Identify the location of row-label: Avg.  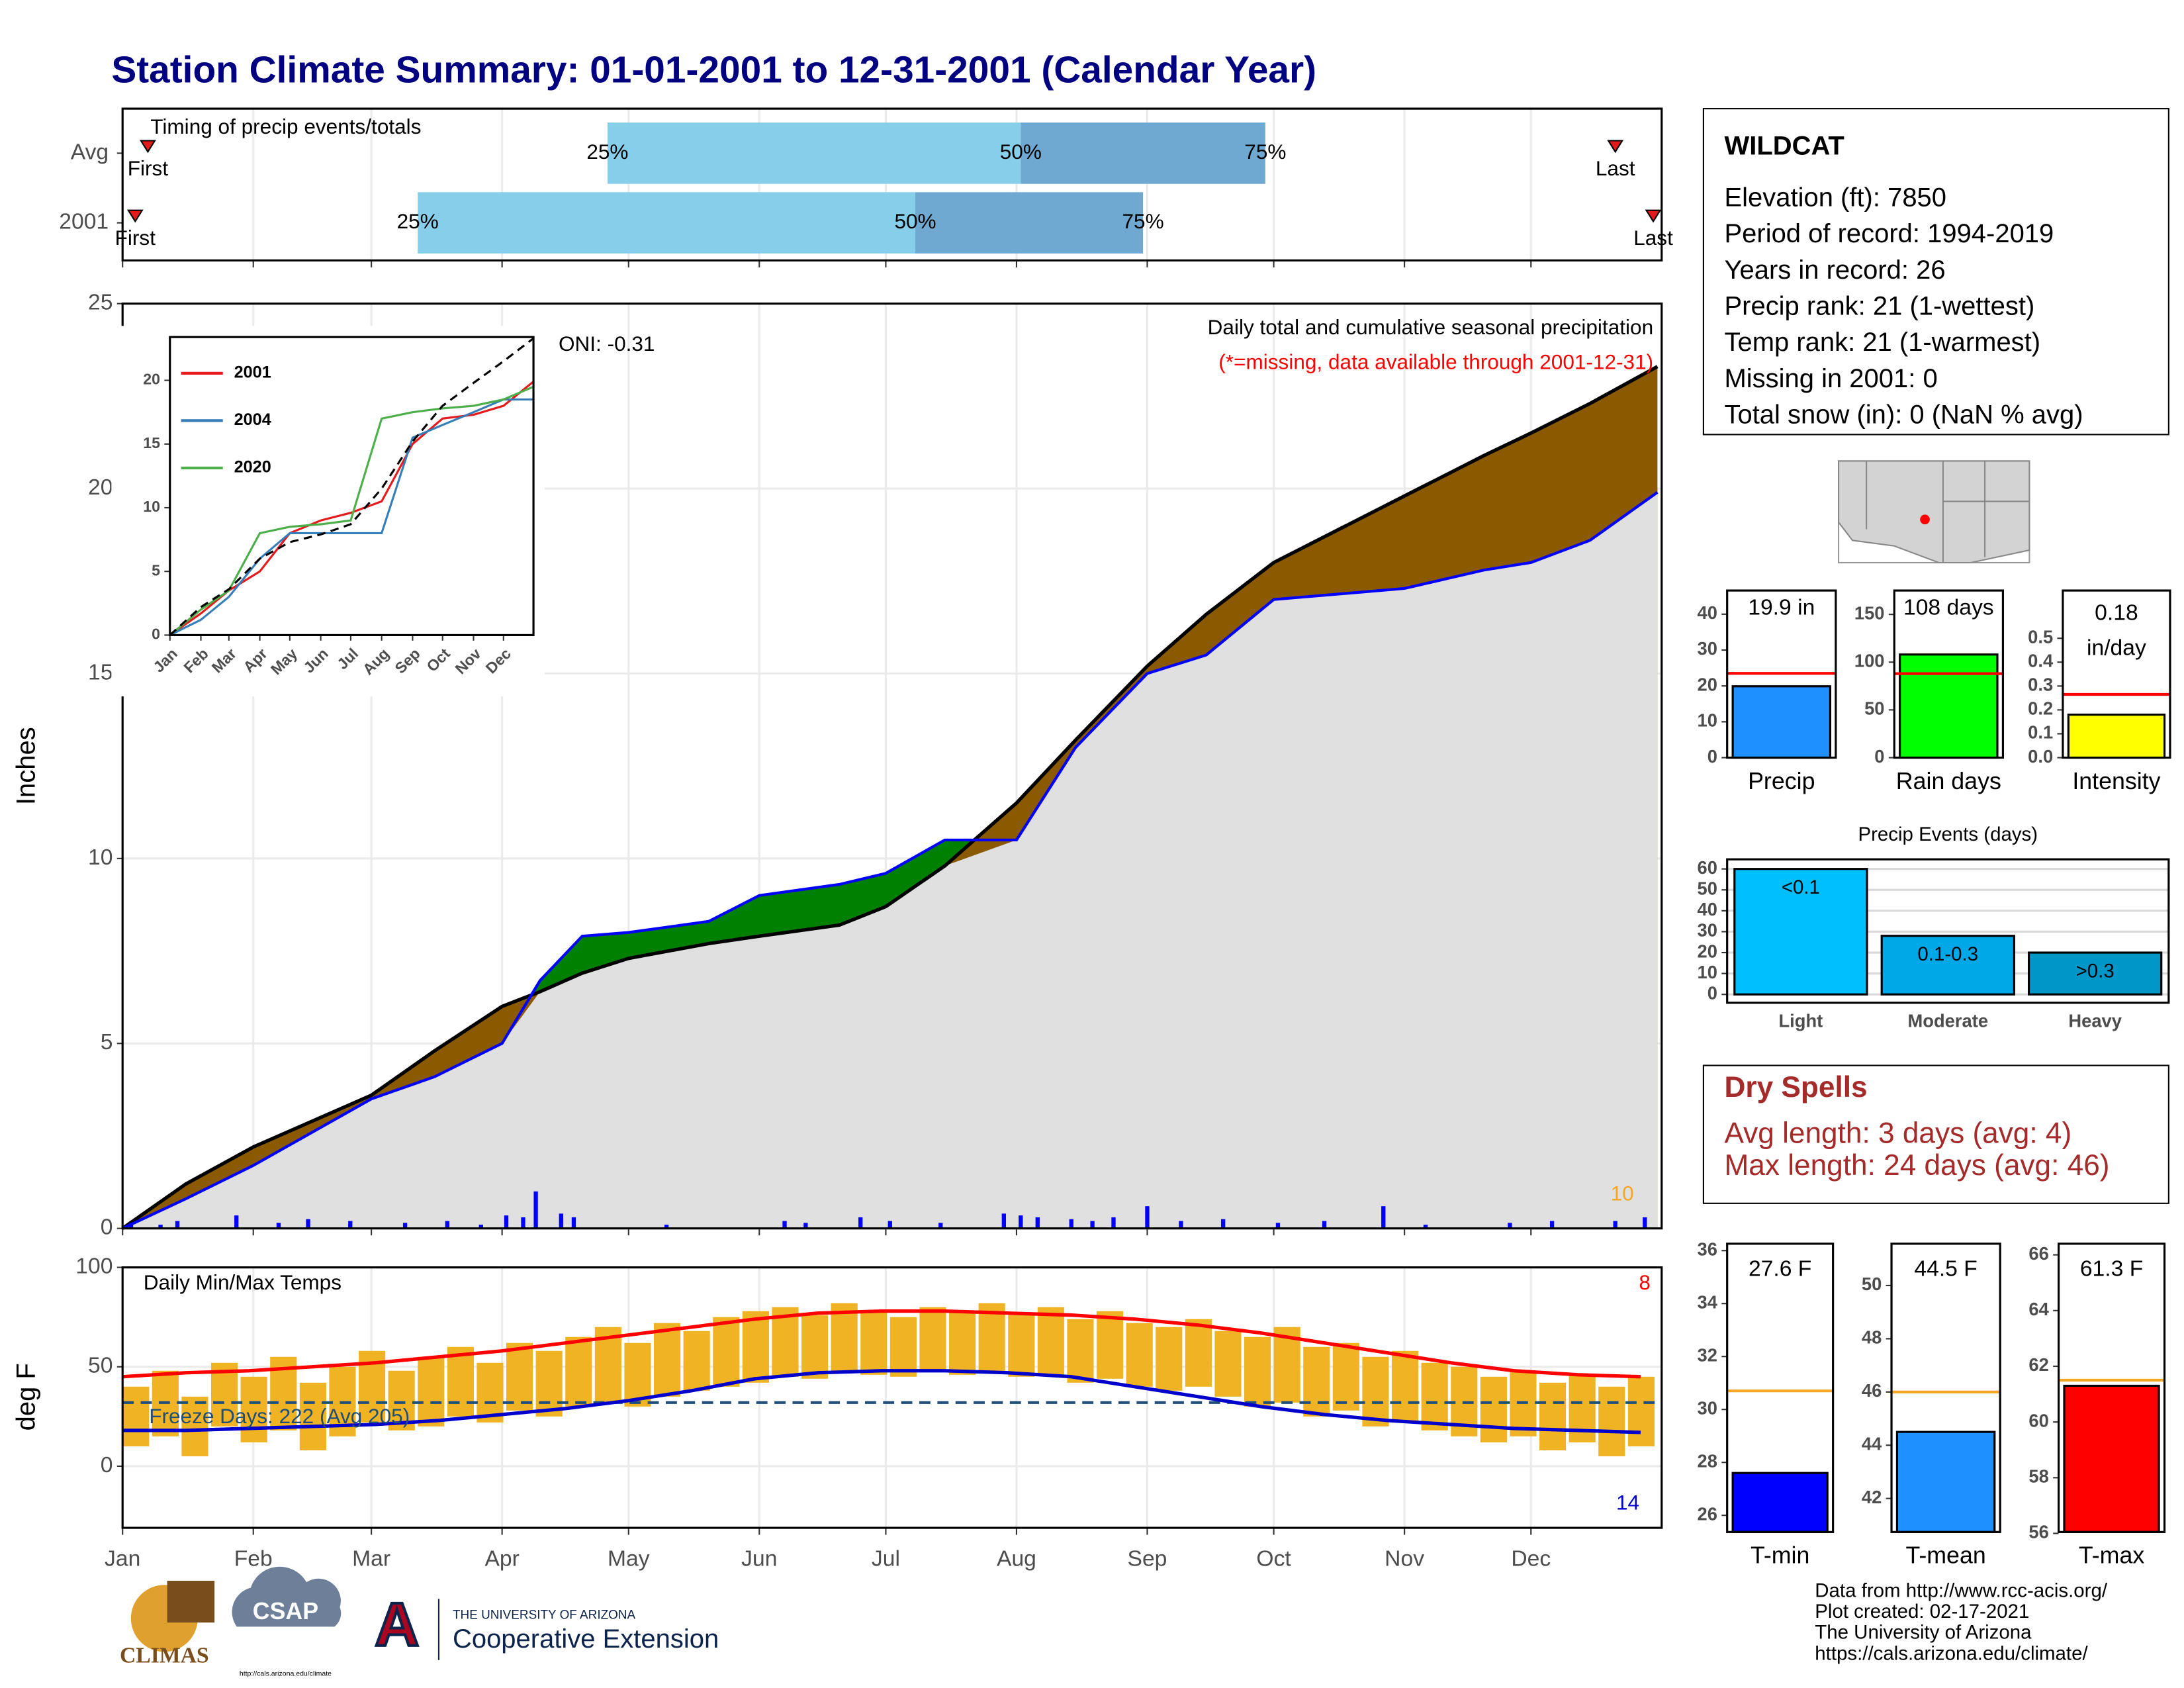
(90, 152).